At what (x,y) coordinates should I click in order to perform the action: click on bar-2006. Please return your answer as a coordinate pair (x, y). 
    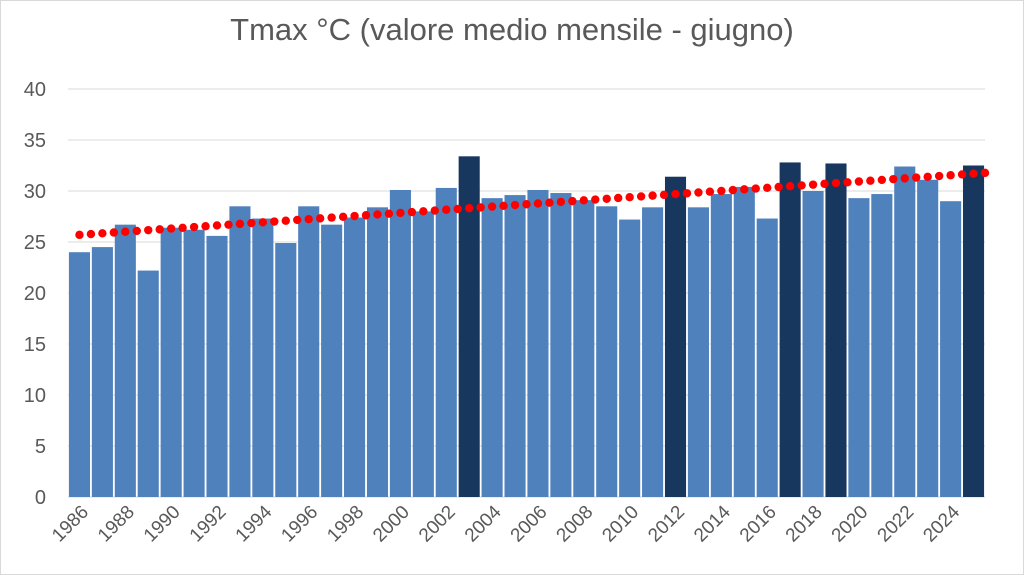
    Looking at the image, I should click on (538, 343).